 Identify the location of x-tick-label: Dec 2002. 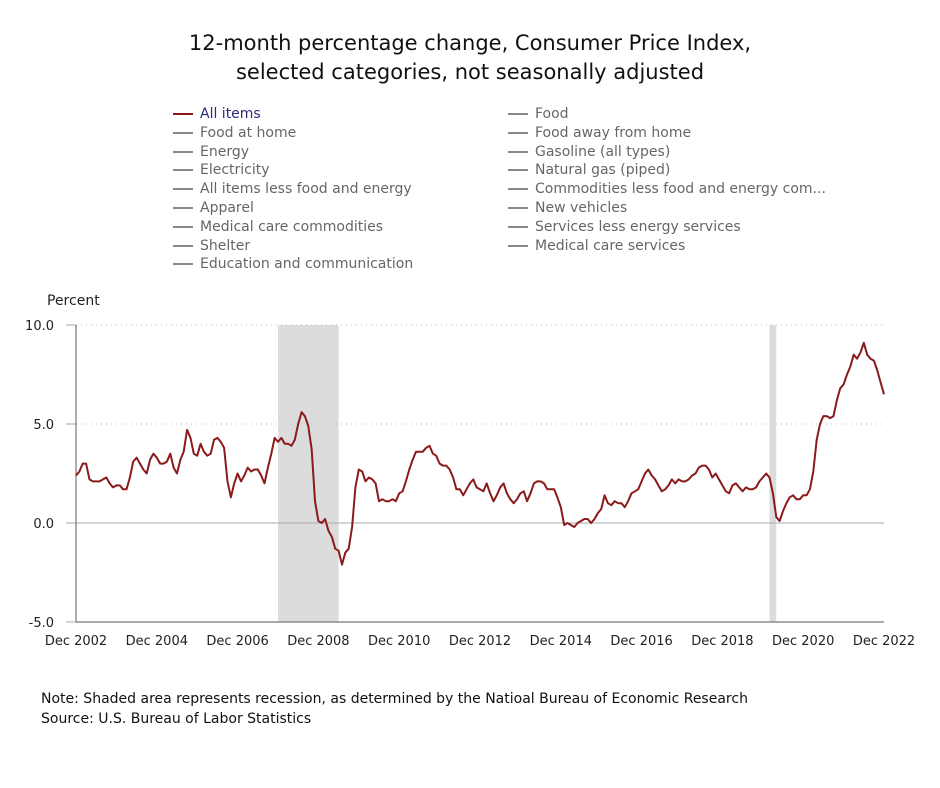
(76, 641).